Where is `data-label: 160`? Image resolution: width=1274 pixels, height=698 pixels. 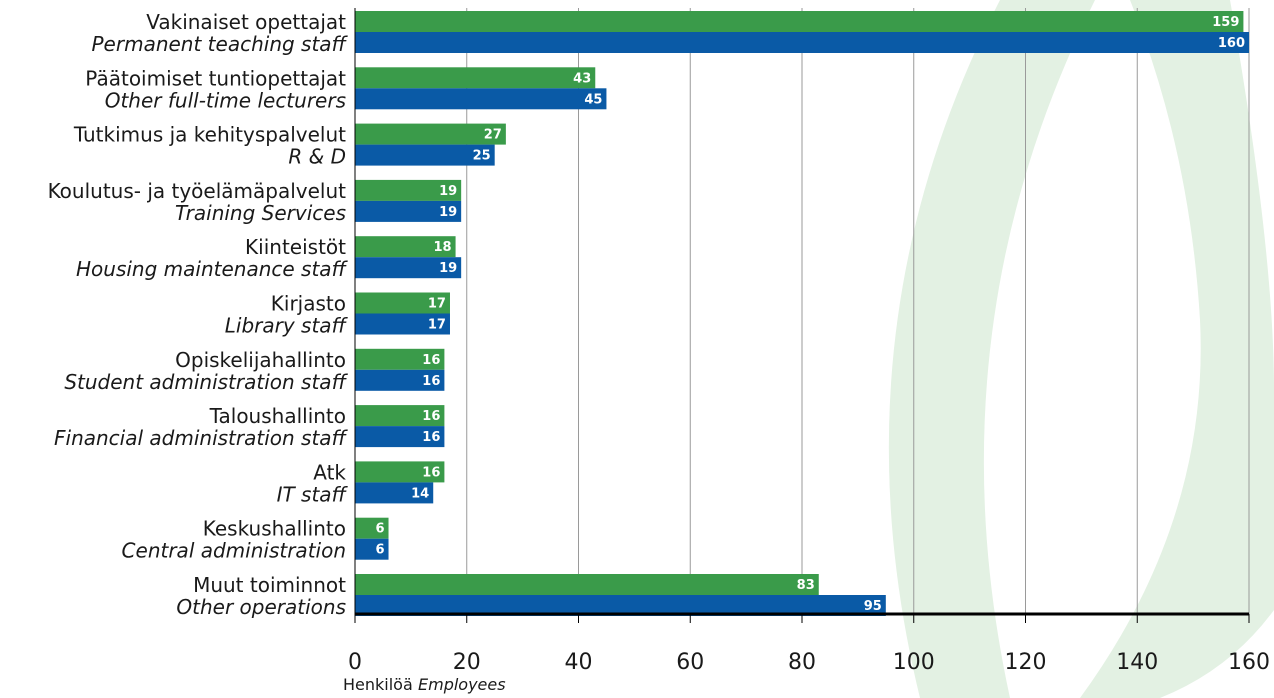 data-label: 160 is located at coordinates (1231, 43).